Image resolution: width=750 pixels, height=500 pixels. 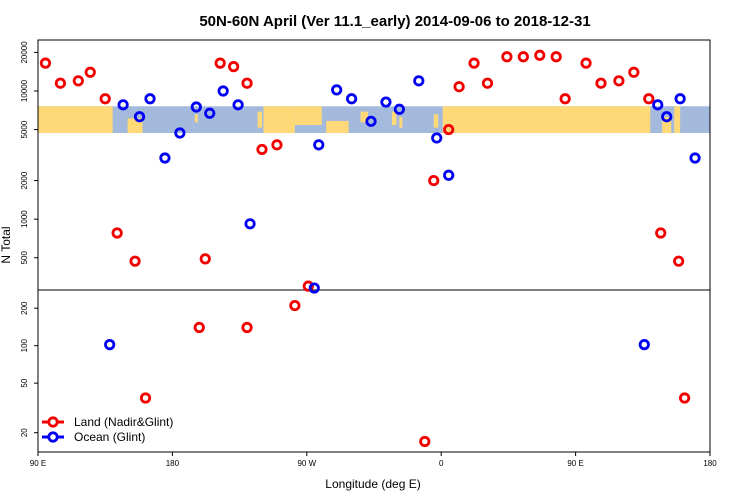 I want to click on y-tick-label: 100, so click(x=24, y=345).